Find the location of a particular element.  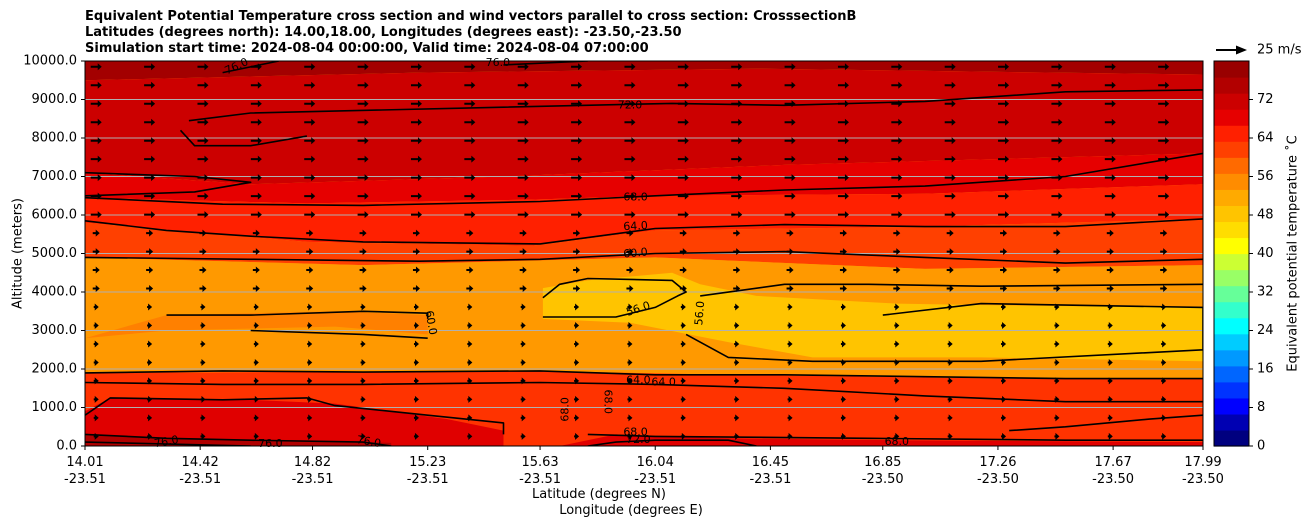

colorbar-tick-label-4: 32 is located at coordinates (1265, 292).